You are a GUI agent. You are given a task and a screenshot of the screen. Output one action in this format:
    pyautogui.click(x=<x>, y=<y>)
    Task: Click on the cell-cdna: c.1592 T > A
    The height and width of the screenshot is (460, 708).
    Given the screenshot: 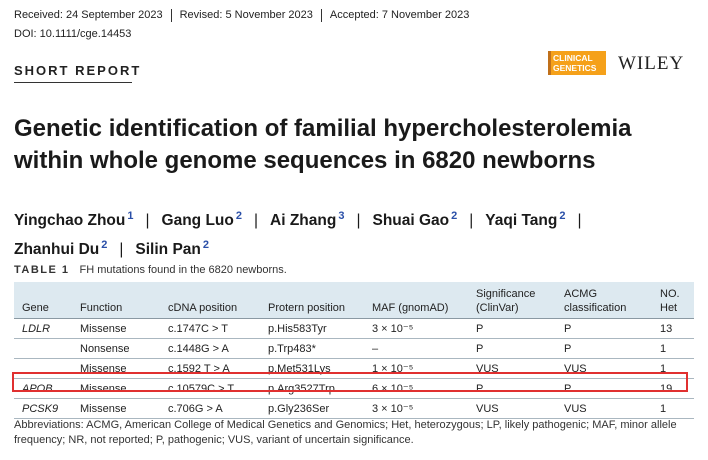 What is the action you would take?
    pyautogui.click(x=210, y=368)
    